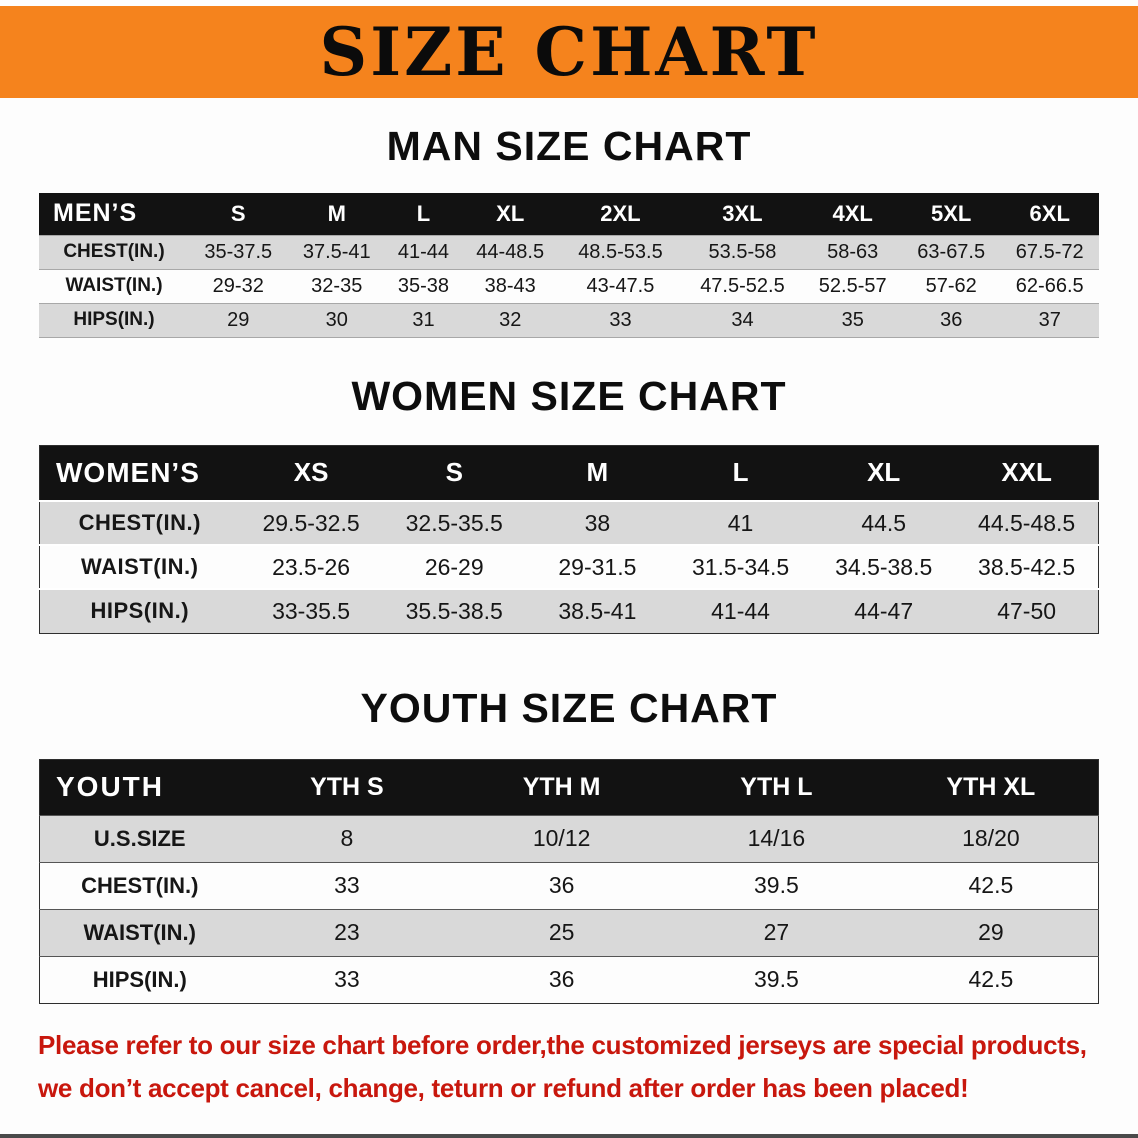 The width and height of the screenshot is (1138, 1138). What do you see at coordinates (1049, 286) in the screenshot?
I see `cell: 62-66.5` at bounding box center [1049, 286].